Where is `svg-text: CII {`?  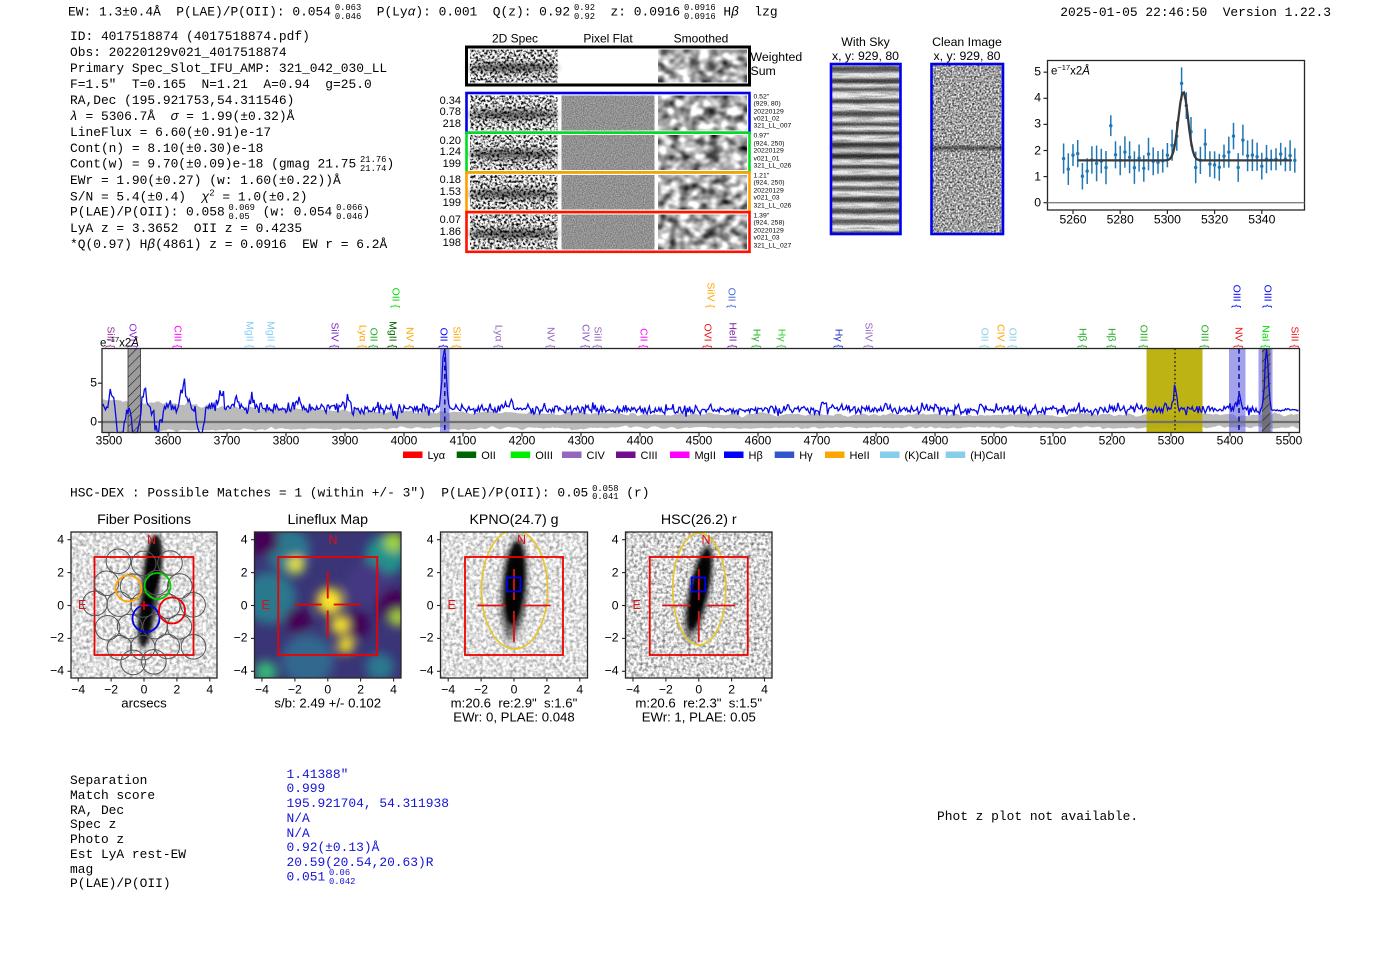
svg-text: CII { is located at coordinates (644, 338).